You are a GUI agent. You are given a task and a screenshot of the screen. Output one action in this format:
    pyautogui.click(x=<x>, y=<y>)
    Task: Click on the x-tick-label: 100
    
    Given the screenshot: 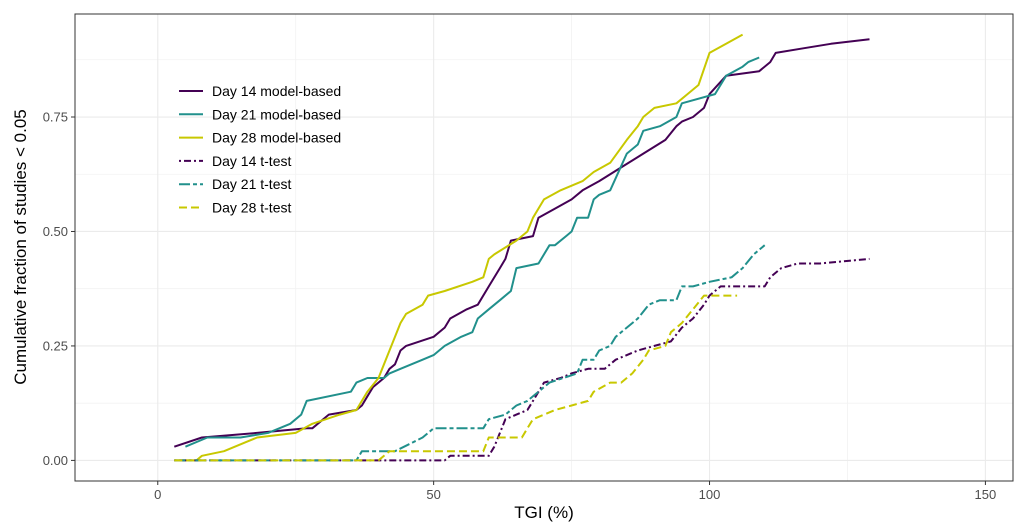 What is the action you would take?
    pyautogui.click(x=710, y=494)
    